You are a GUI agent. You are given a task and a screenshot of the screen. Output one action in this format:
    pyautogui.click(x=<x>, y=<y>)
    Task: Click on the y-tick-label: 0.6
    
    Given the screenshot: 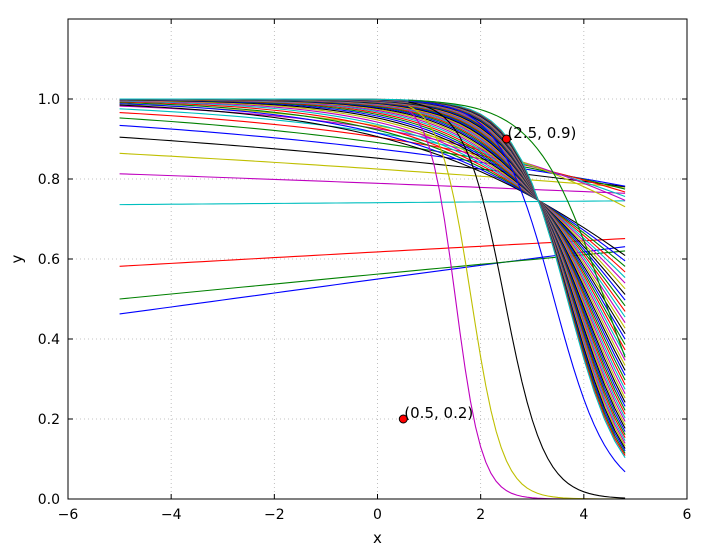 What is the action you would take?
    pyautogui.click(x=49, y=260)
    